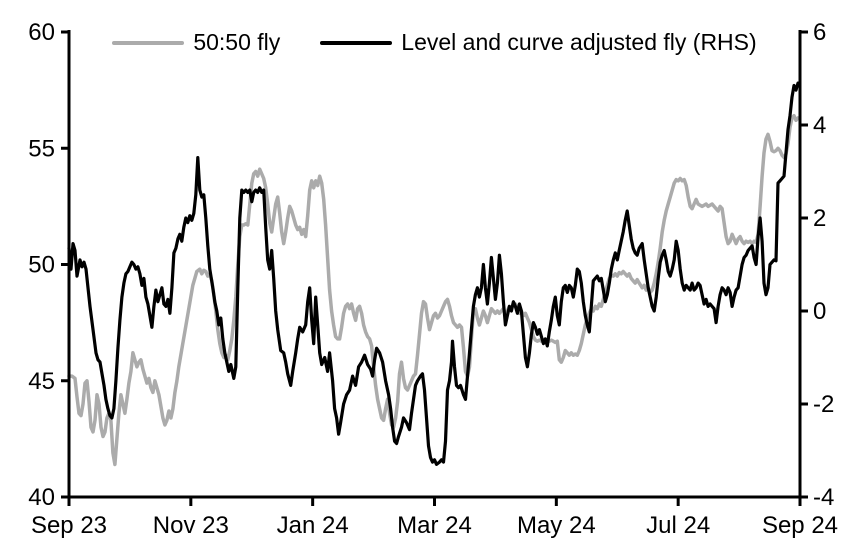 The image size is (852, 551). Describe the element at coordinates (800, 525) in the screenshot. I see `x-axis-tick-label: Sep 24` at that location.